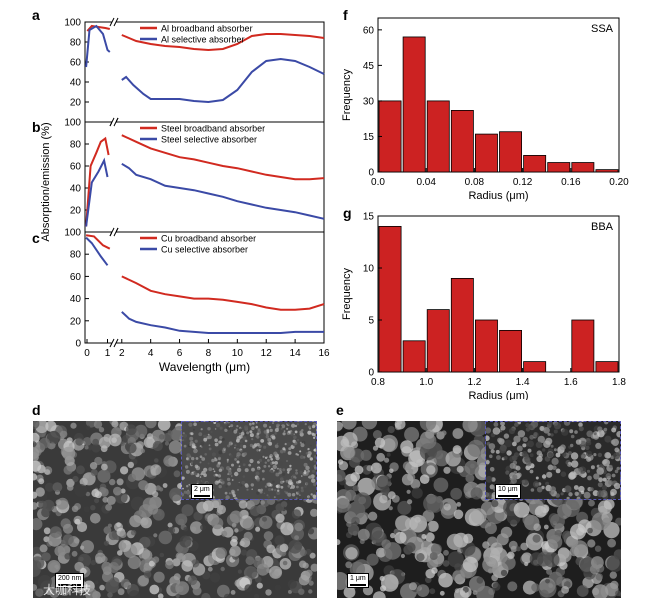 The height and width of the screenshot is (607, 646). What do you see at coordinates (358, 580) in the screenshot?
I see `scale-bar-e: 1 μm` at bounding box center [358, 580].